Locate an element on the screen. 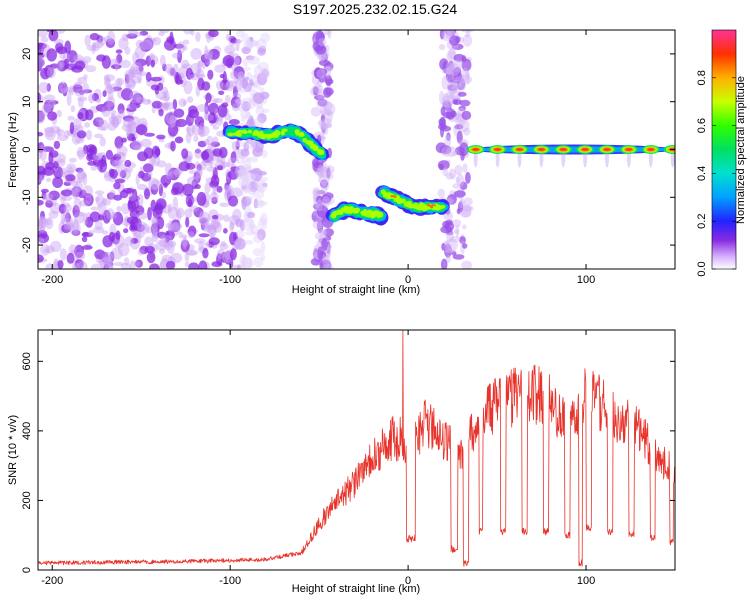 The width and height of the screenshot is (750, 600). snr-y-tick-label: 600 is located at coordinates (27, 361).